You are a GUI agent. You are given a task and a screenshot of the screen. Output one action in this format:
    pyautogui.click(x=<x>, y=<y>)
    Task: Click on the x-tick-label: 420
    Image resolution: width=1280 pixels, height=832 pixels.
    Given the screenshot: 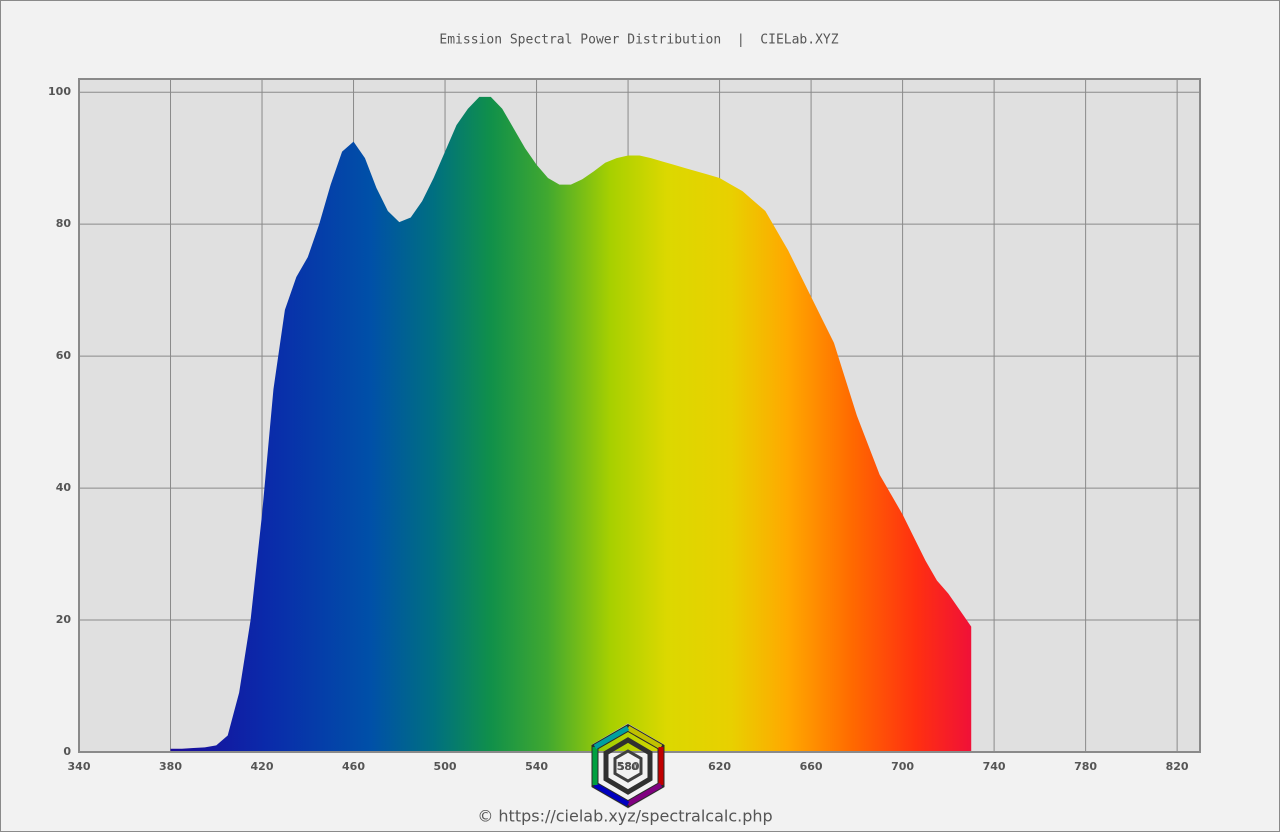 What is the action you would take?
    pyautogui.click(x=262, y=766)
    